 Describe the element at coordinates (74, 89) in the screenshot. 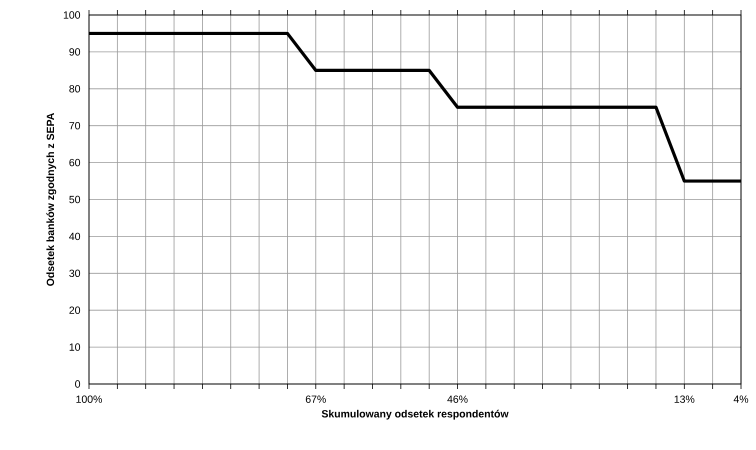

I see `y-tick-label: 80` at that location.